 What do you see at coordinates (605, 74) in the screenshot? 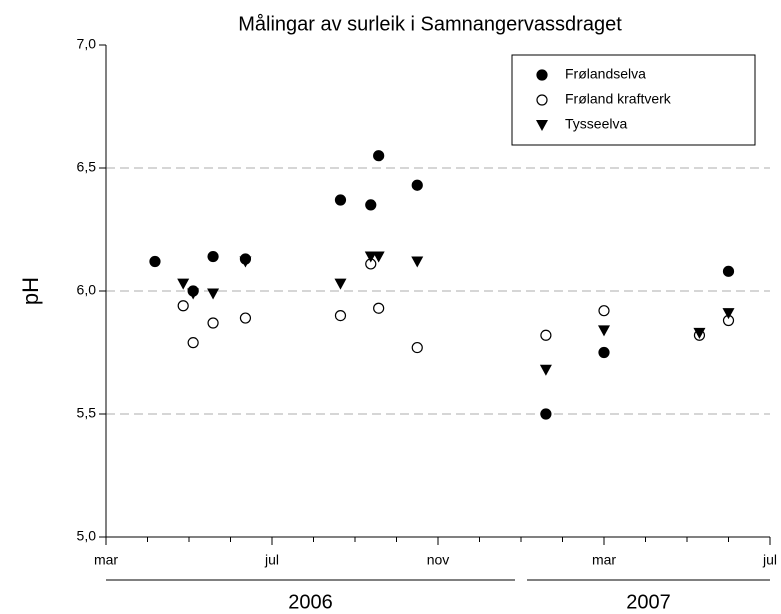
I see `legend-label: Frølandselva` at bounding box center [605, 74].